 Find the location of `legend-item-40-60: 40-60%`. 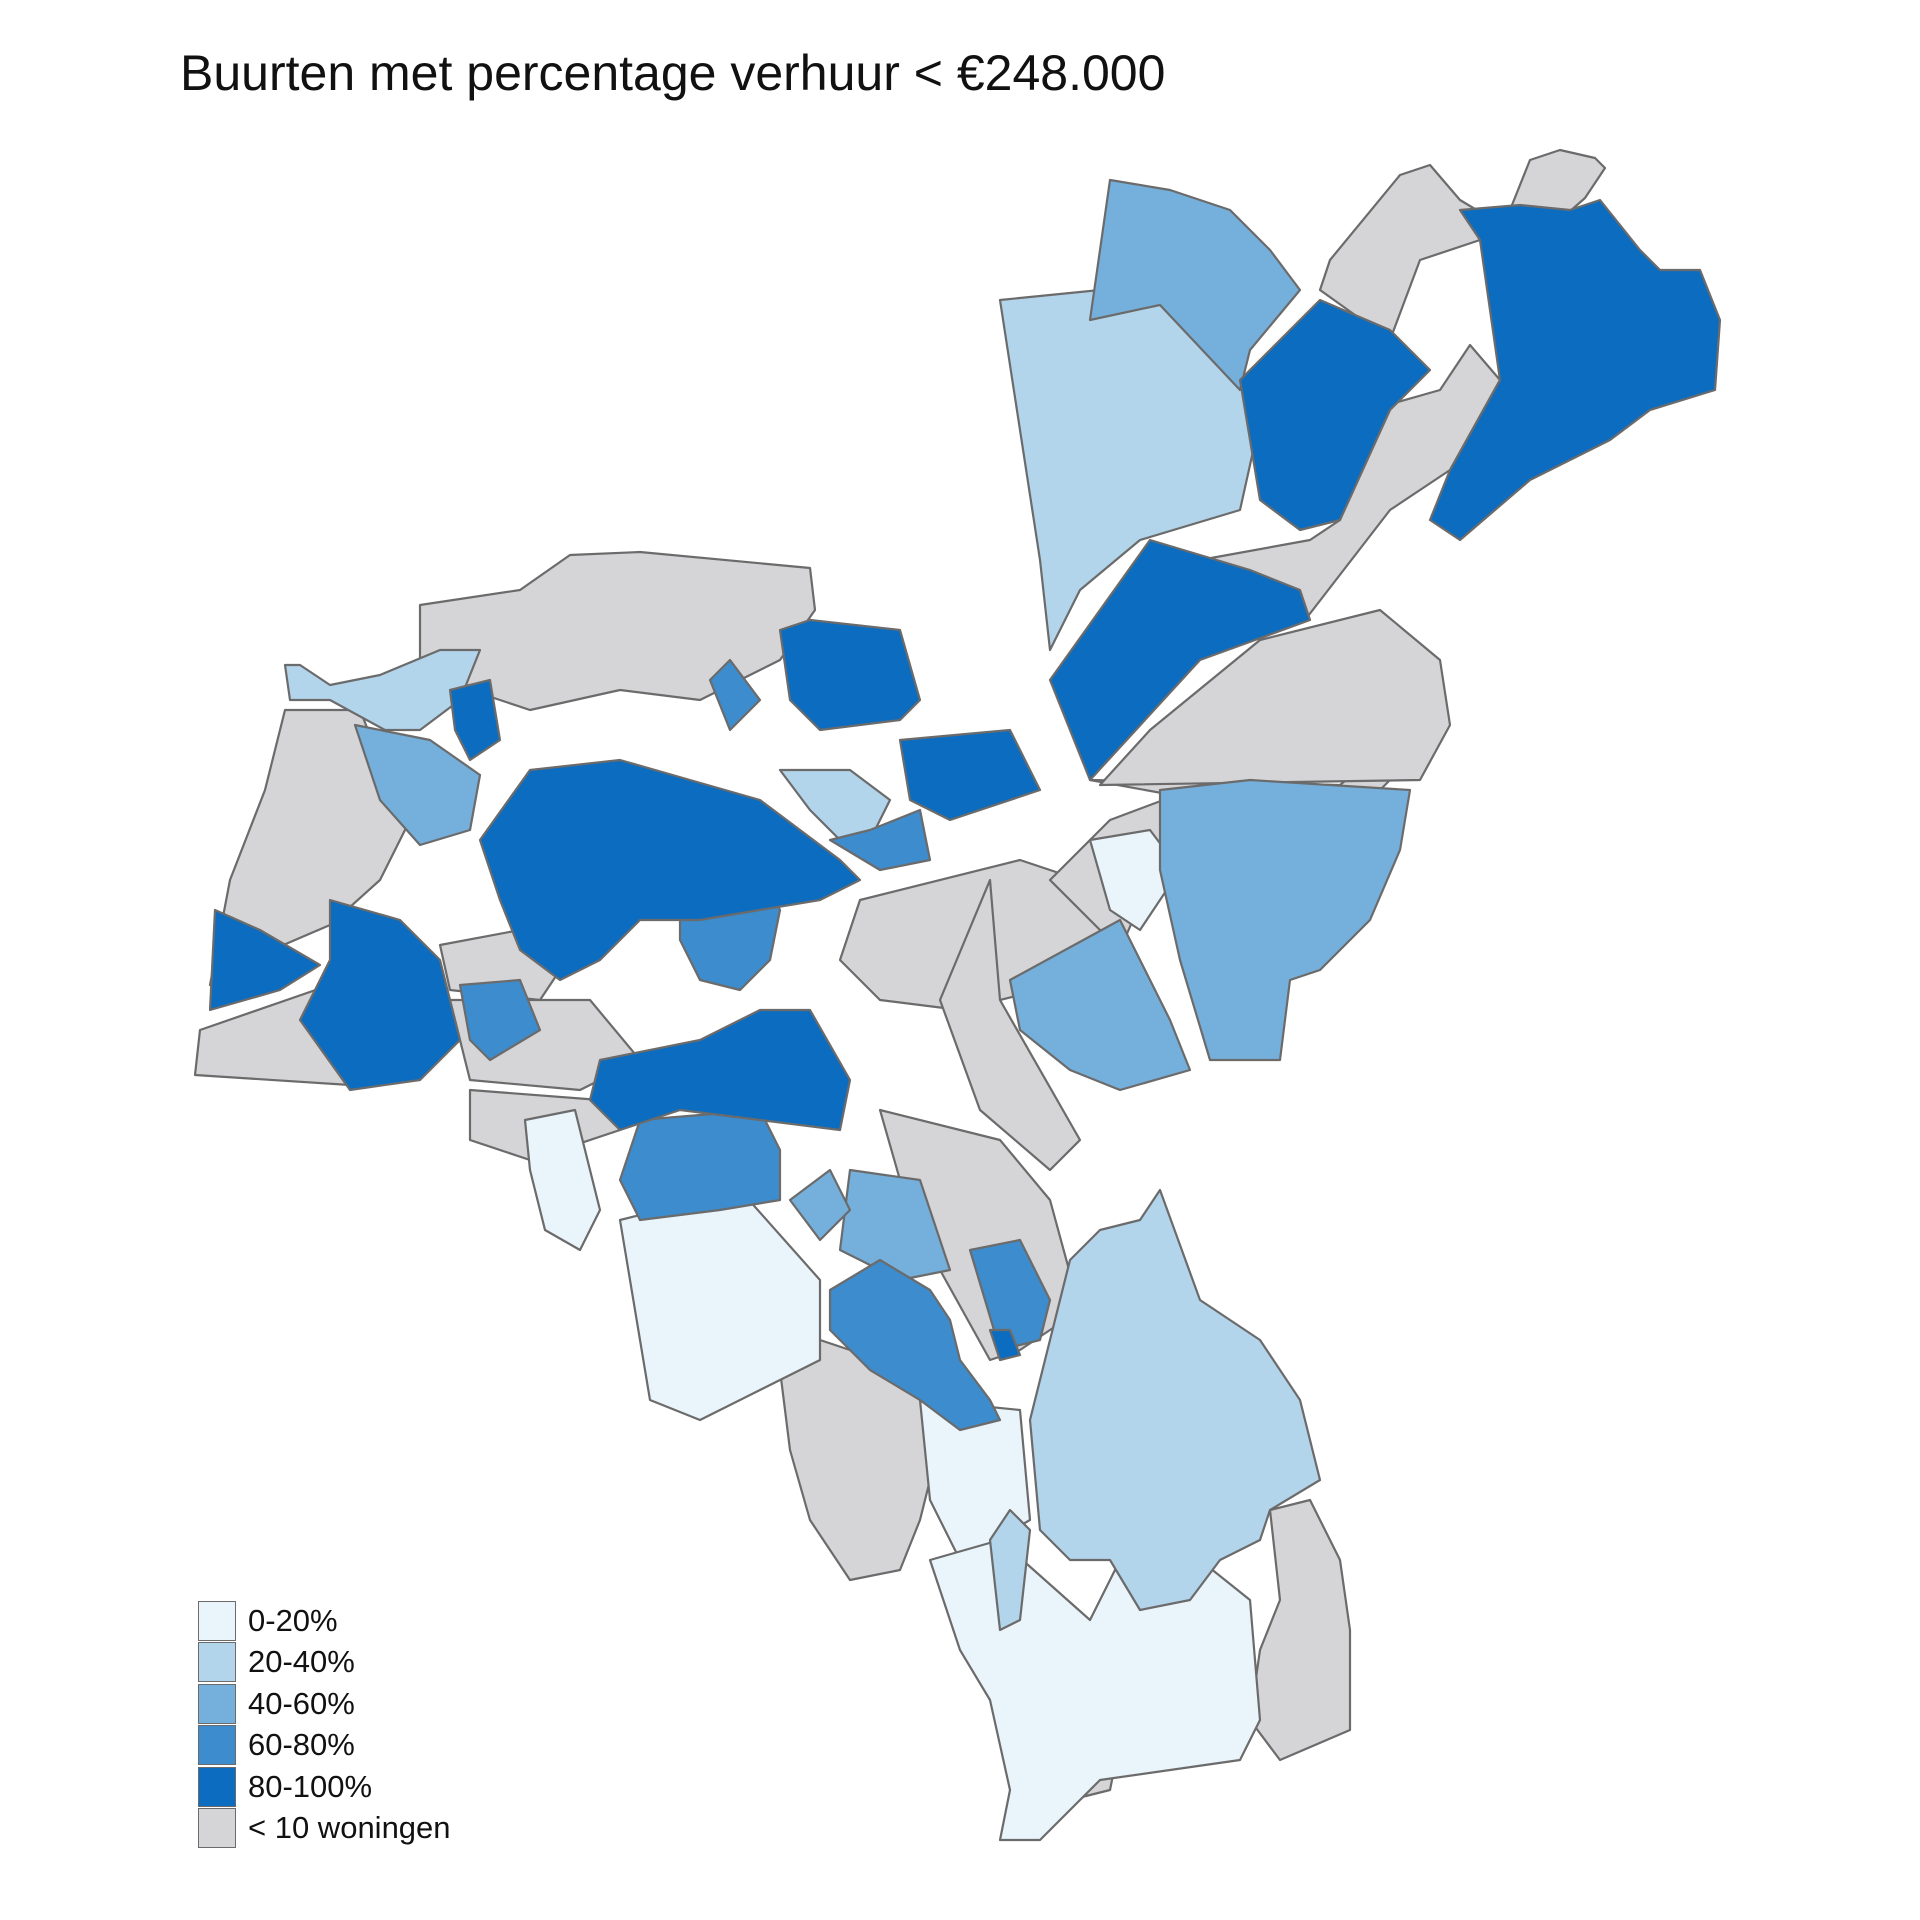

legend-item-40-60: 40-60% is located at coordinates (324, 1704).